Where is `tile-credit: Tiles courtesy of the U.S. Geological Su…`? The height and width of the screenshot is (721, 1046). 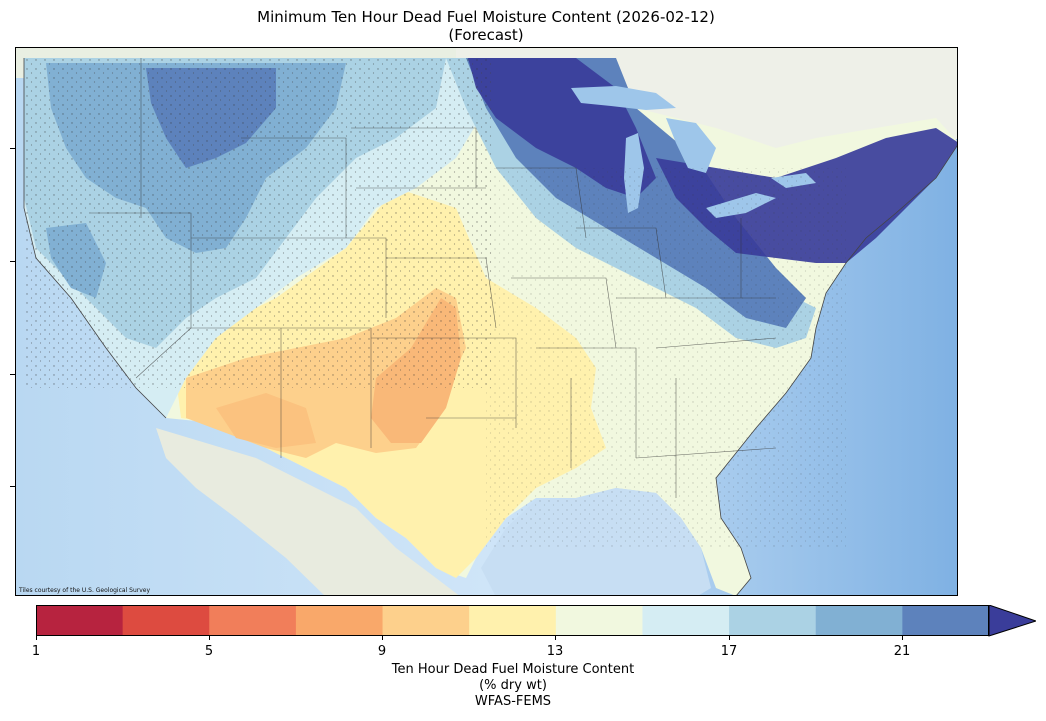 tile-credit: Tiles courtesy of the U.S. Geological Su… is located at coordinates (85, 590).